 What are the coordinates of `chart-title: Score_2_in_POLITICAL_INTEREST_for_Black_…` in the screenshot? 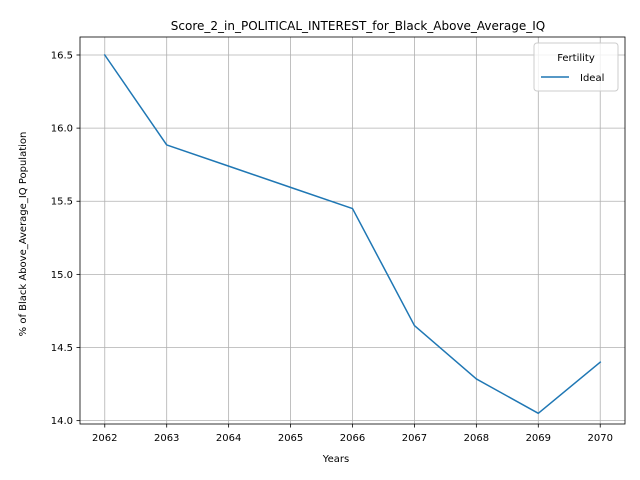 It's located at (358, 26).